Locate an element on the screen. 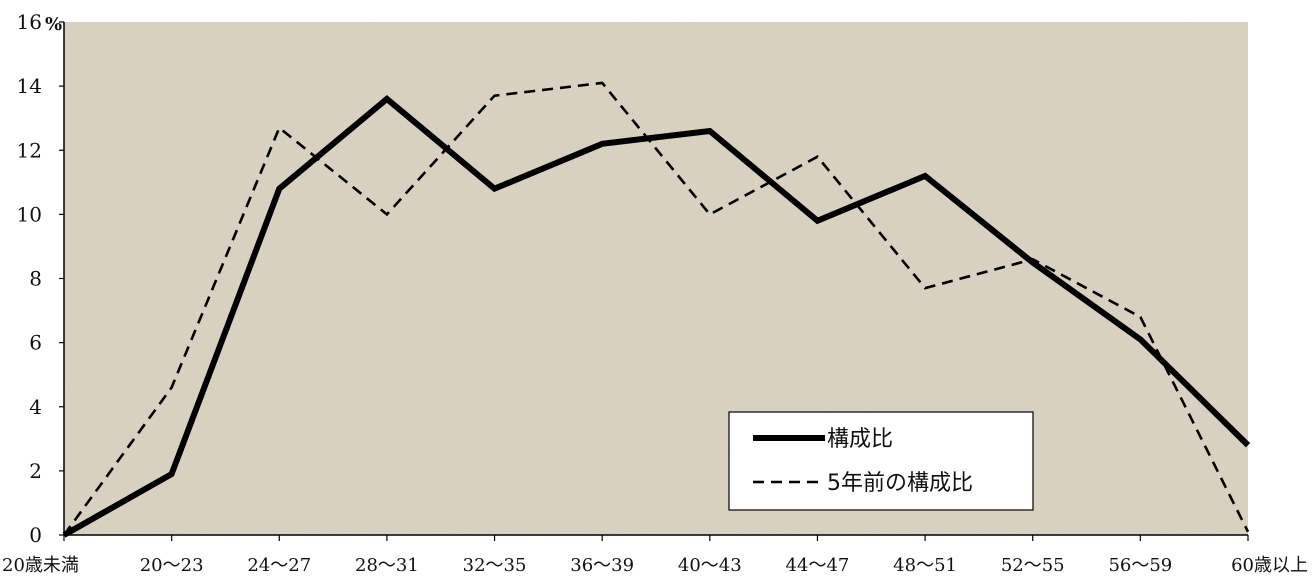 This screenshot has height=582, width=1312. x-tick-label: 20～23 is located at coordinates (172, 565).